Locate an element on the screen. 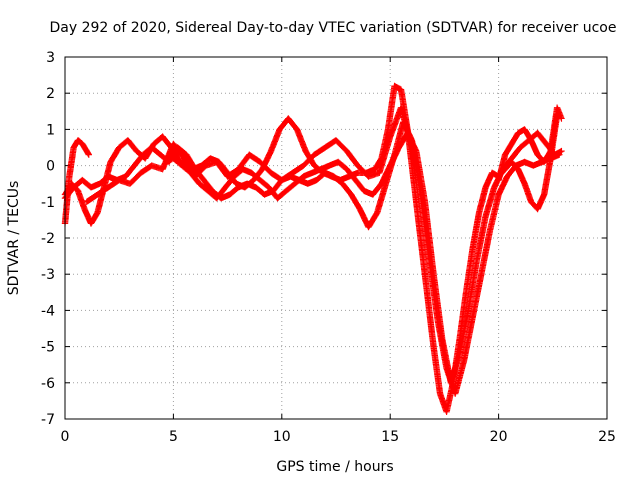 The width and height of the screenshot is (640, 480). y-axis-label: SDTVAR / TECUs is located at coordinates (14, 238).